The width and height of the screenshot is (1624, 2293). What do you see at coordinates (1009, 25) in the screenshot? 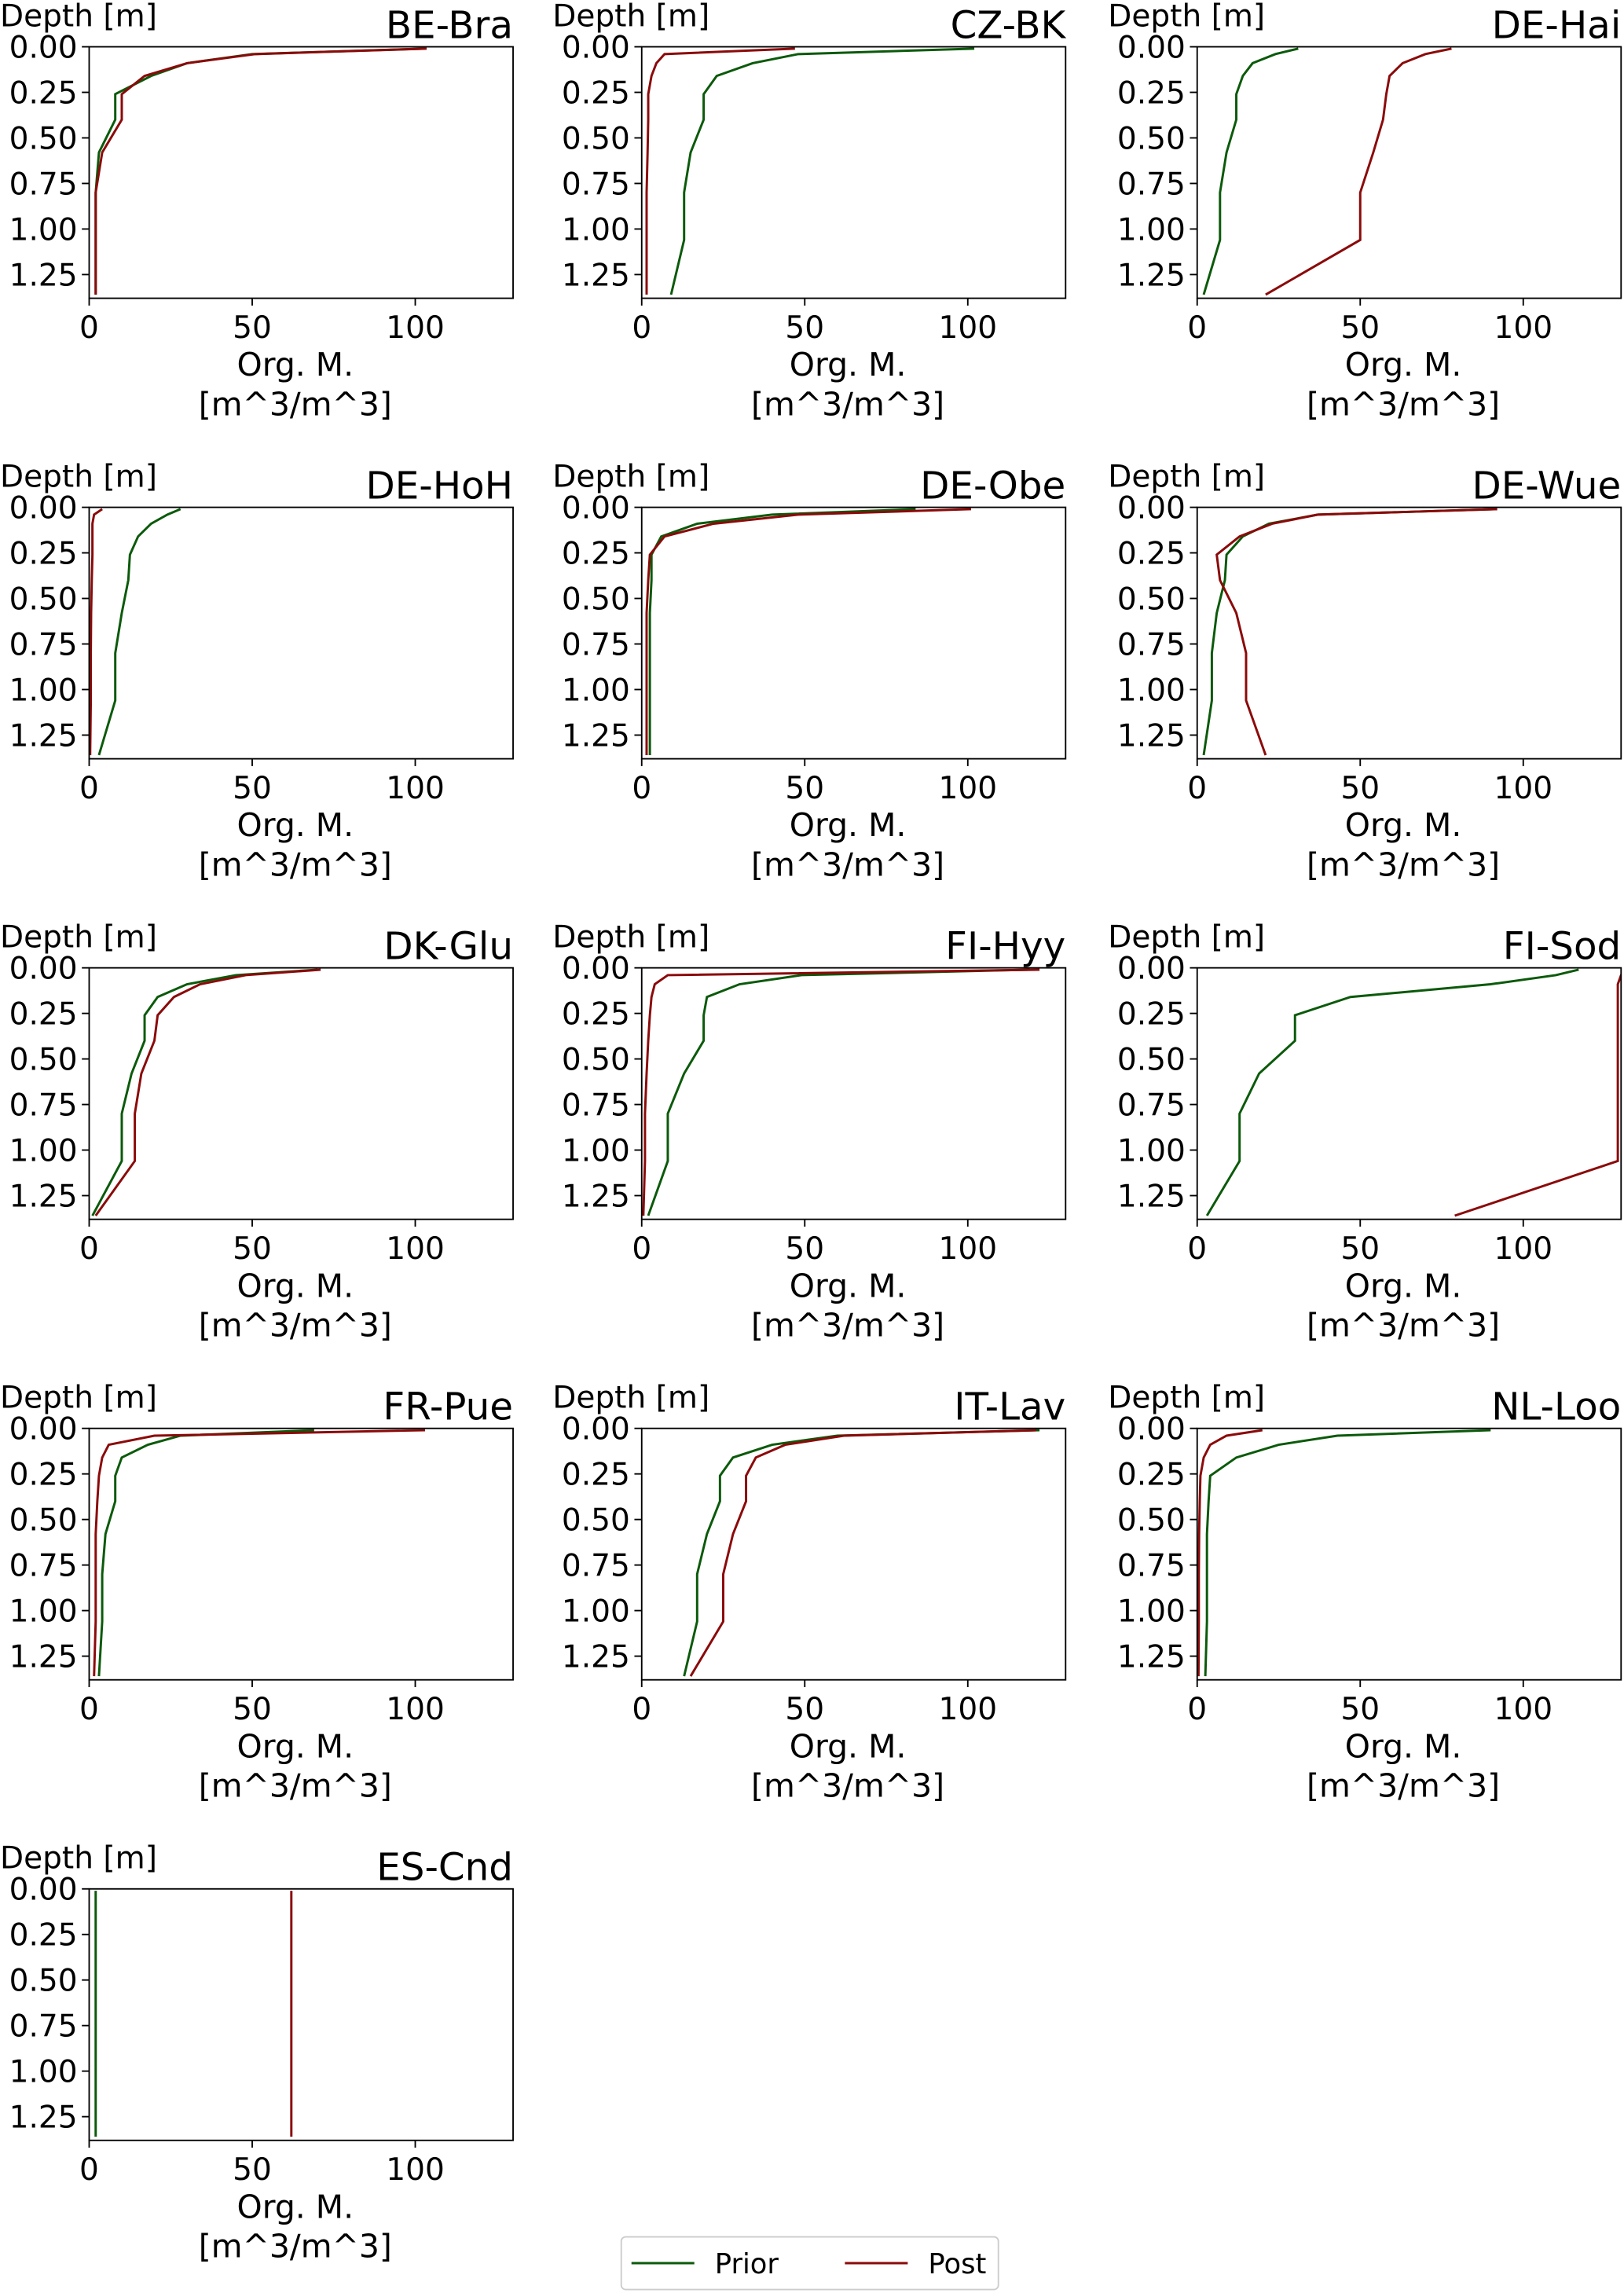
I see `panel-title: CZ-BK` at bounding box center [1009, 25].